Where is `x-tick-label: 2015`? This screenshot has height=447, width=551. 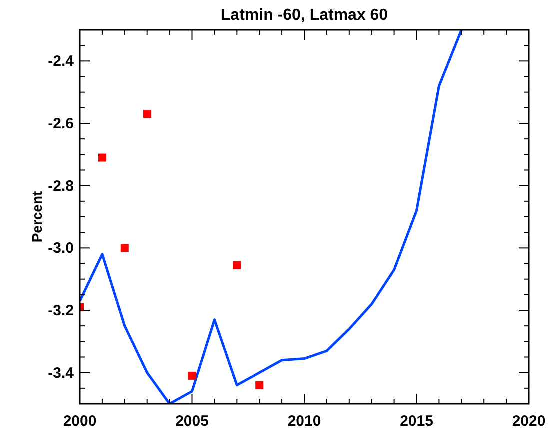 x-tick-label: 2015 is located at coordinates (417, 421).